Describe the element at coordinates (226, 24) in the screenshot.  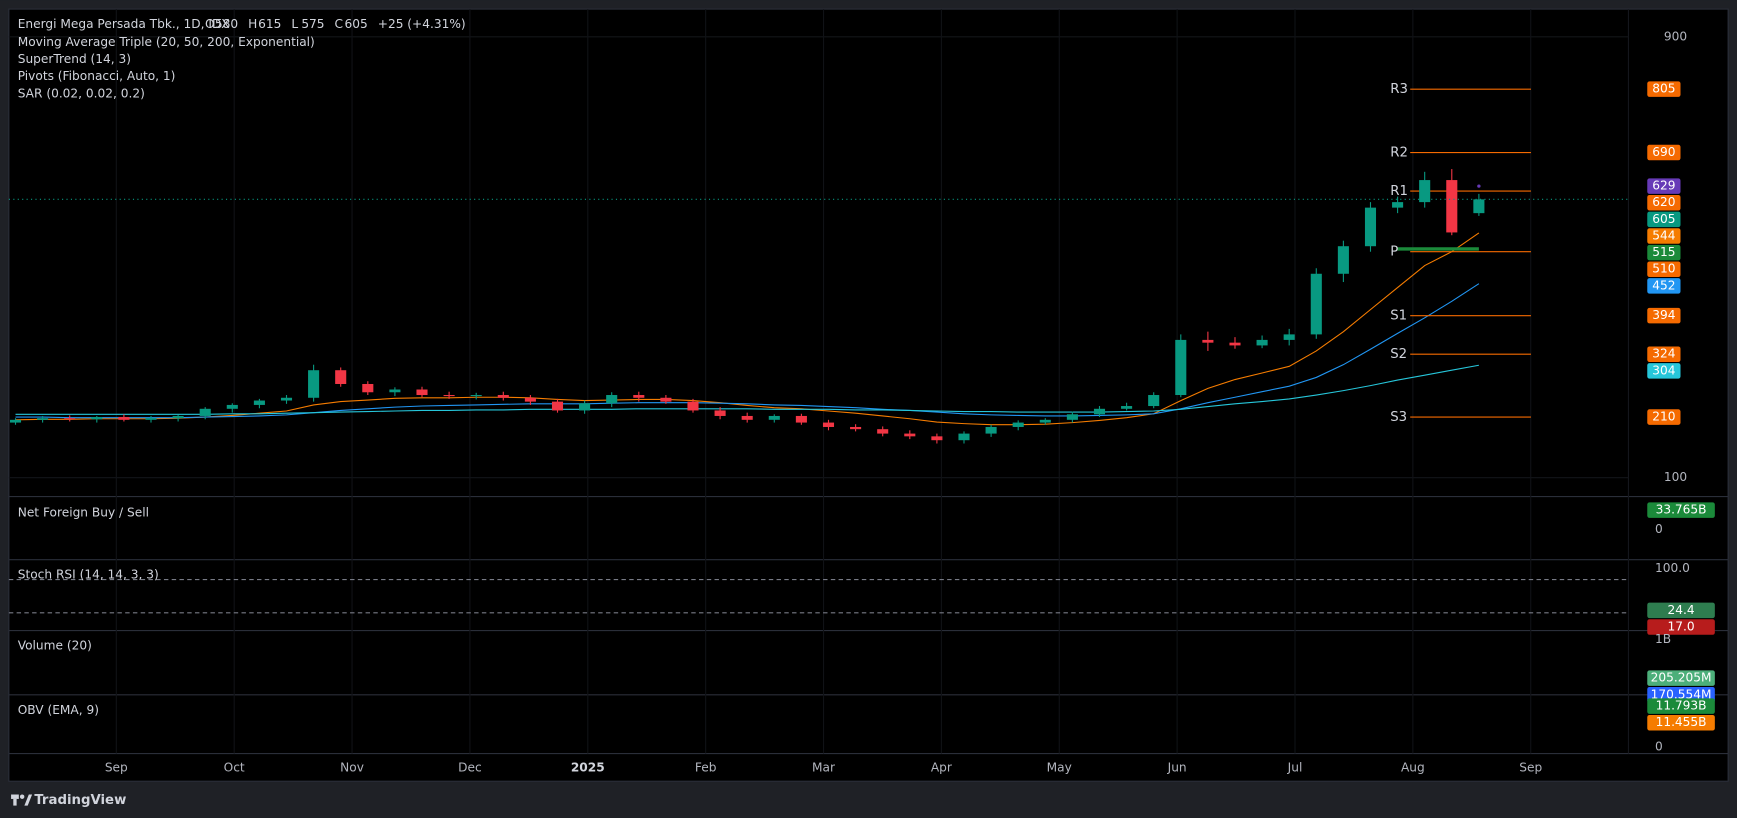
I see `ohlc-value: 580` at that location.